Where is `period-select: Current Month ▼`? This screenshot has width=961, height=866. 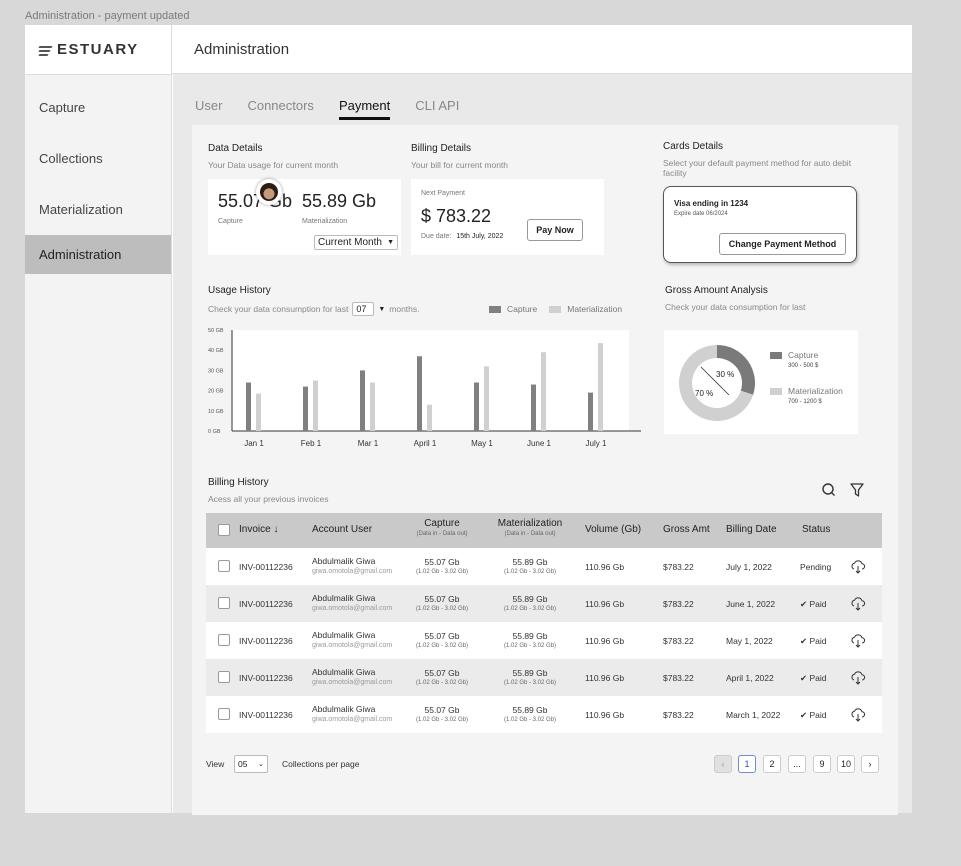
period-select: Current Month ▼ is located at coordinates (356, 242).